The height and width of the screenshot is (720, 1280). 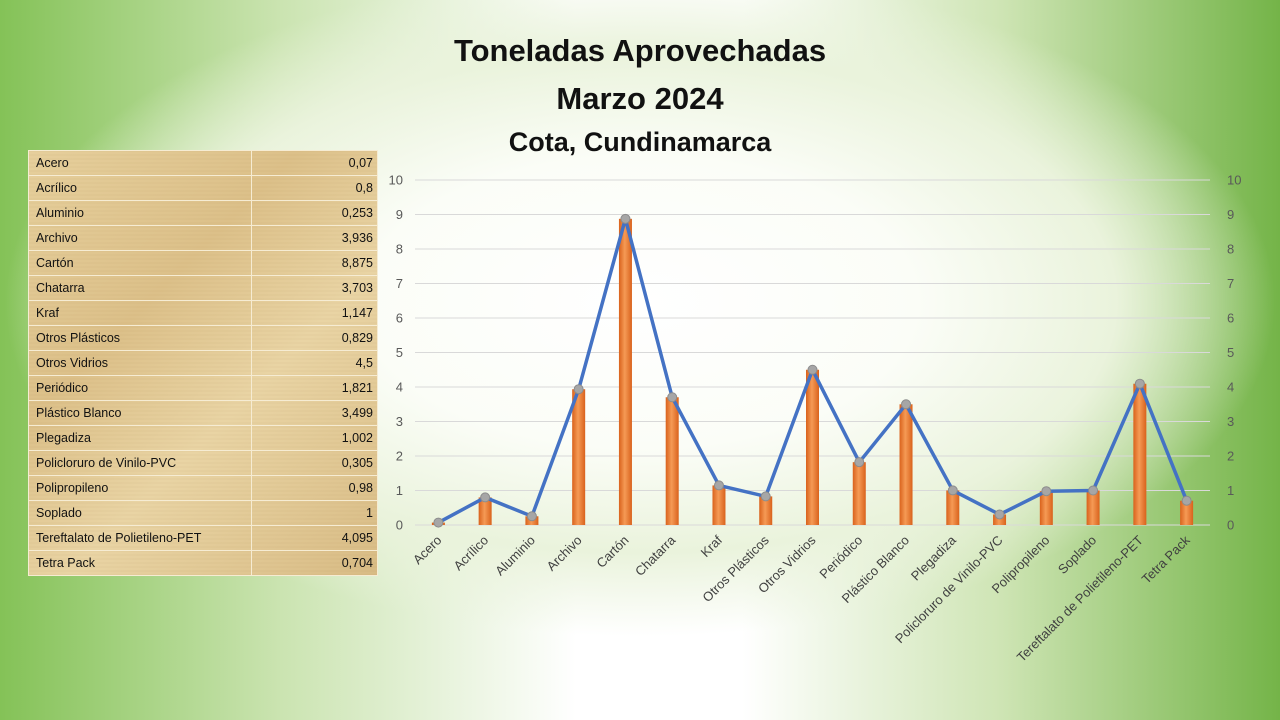 I want to click on y-tick-label-left: 4, so click(x=399, y=387).